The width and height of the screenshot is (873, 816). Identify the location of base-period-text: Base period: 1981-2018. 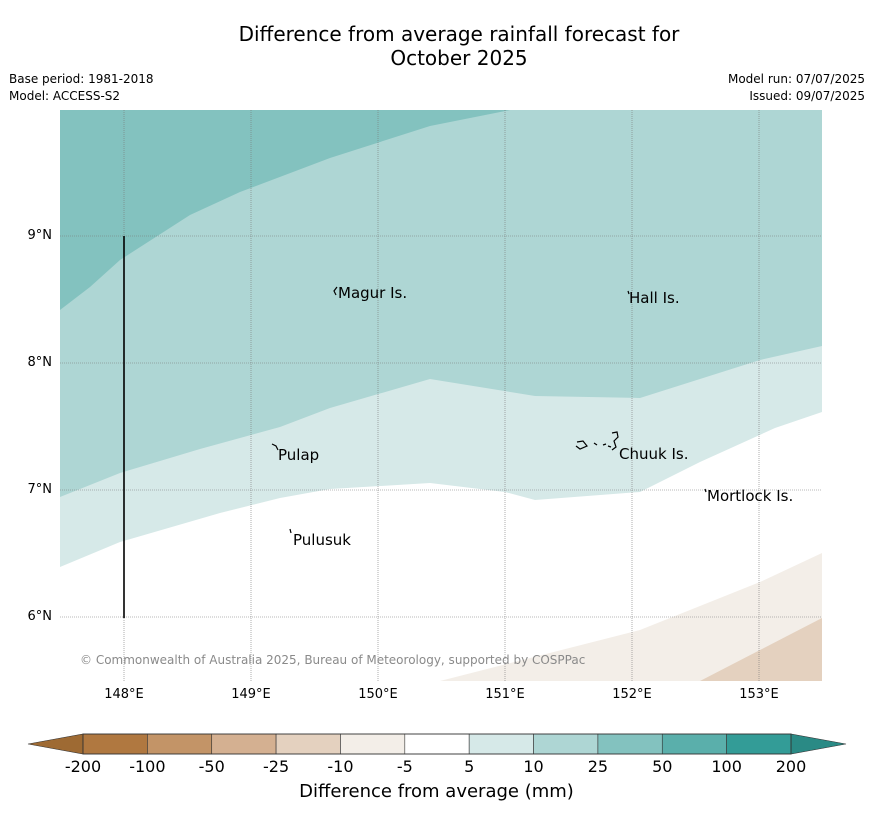
(81, 79).